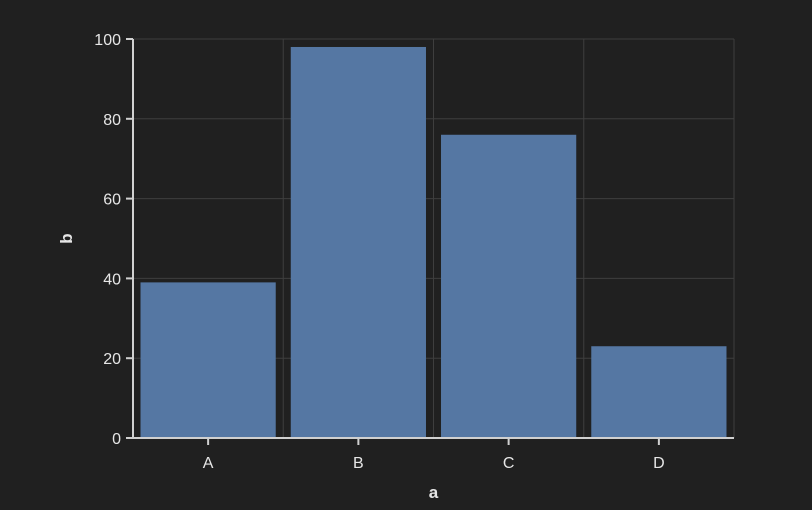  I want to click on y-tick-label: 80, so click(112, 120).